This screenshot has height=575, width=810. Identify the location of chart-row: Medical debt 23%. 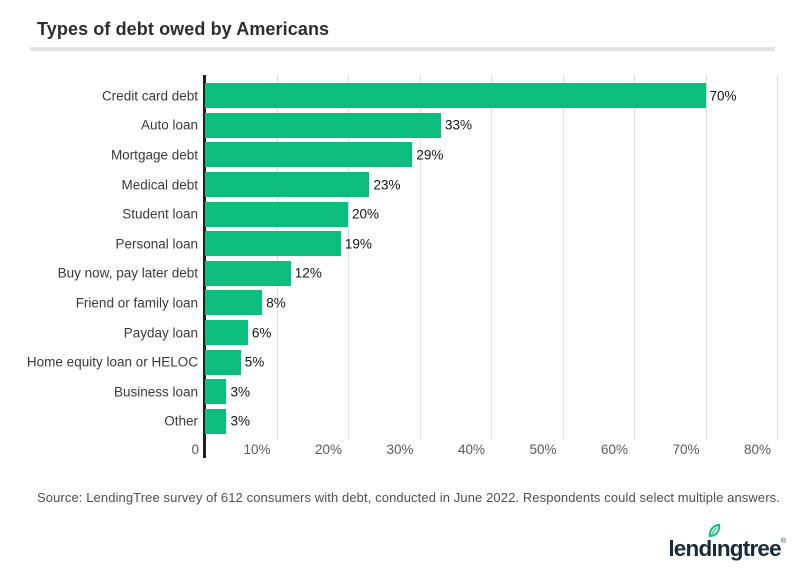
(405, 185).